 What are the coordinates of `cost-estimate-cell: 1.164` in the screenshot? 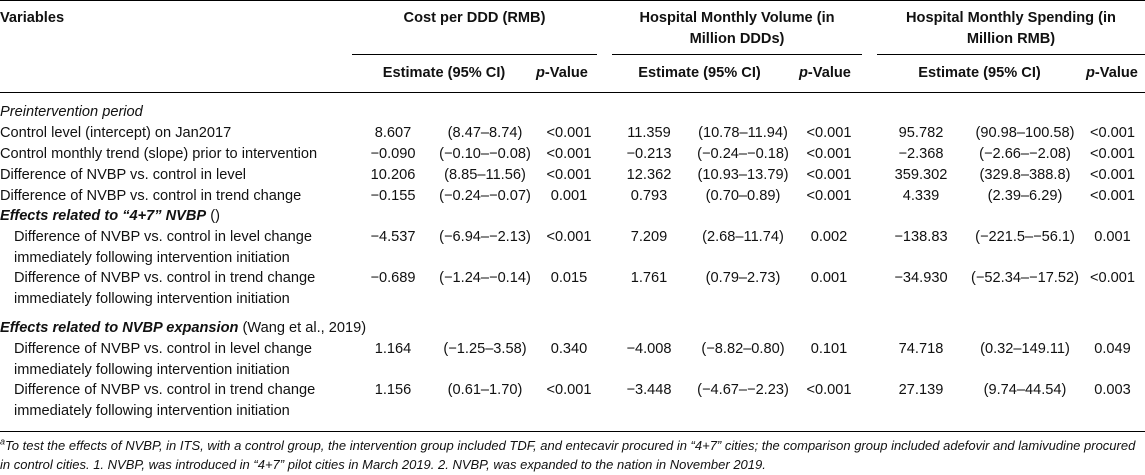 It's located at (393, 349).